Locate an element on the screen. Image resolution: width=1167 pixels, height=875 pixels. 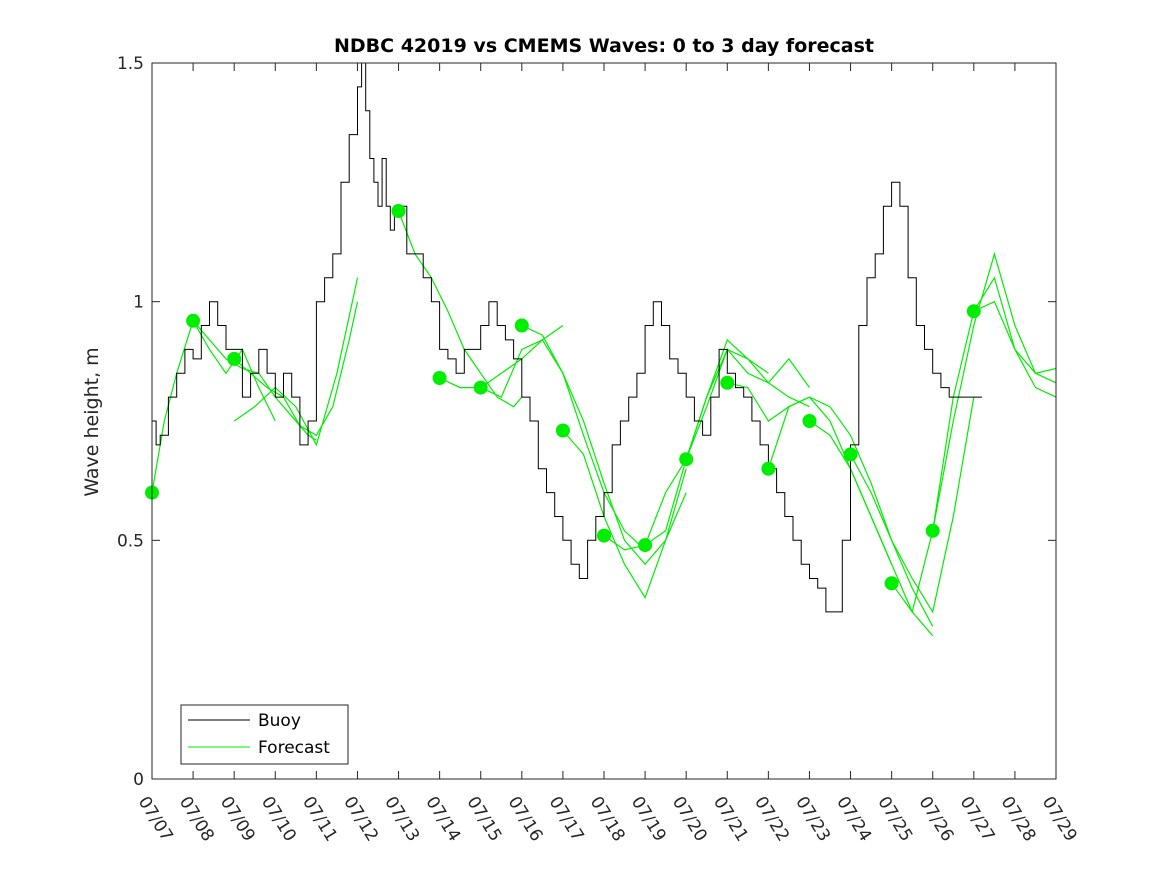
y-tick-label: 0.5 is located at coordinates (130, 541).